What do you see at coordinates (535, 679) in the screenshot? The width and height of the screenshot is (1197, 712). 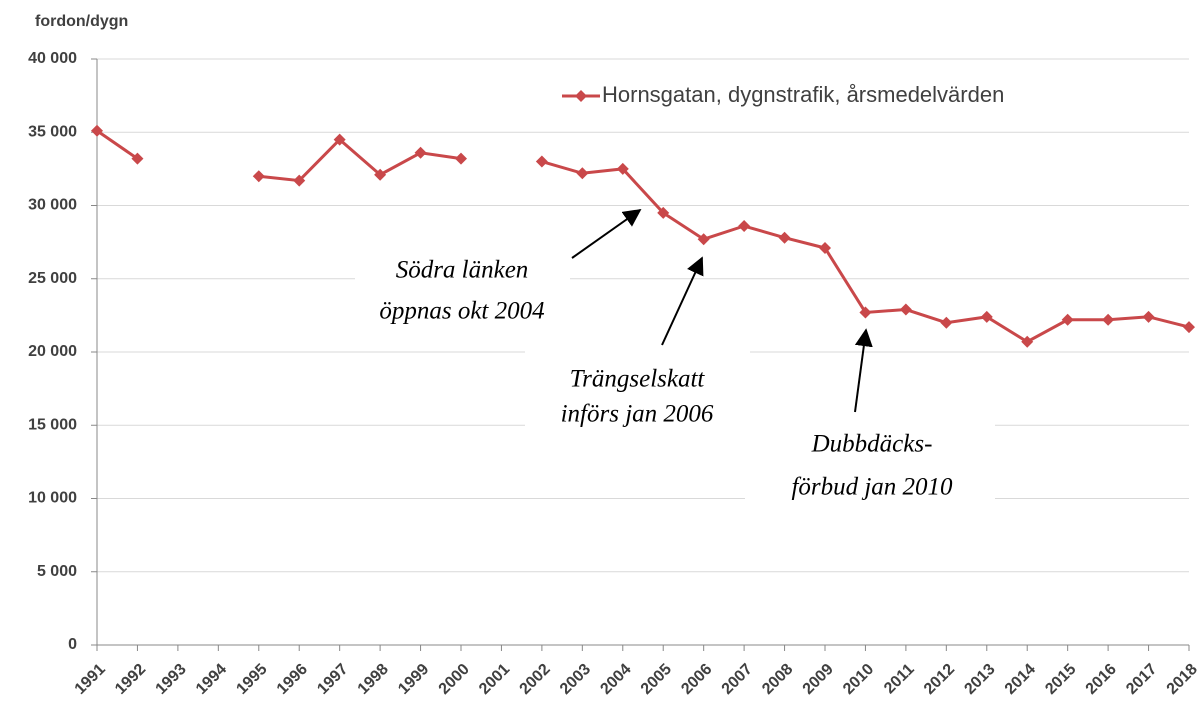 I see `x-tick-label: 2002` at bounding box center [535, 679].